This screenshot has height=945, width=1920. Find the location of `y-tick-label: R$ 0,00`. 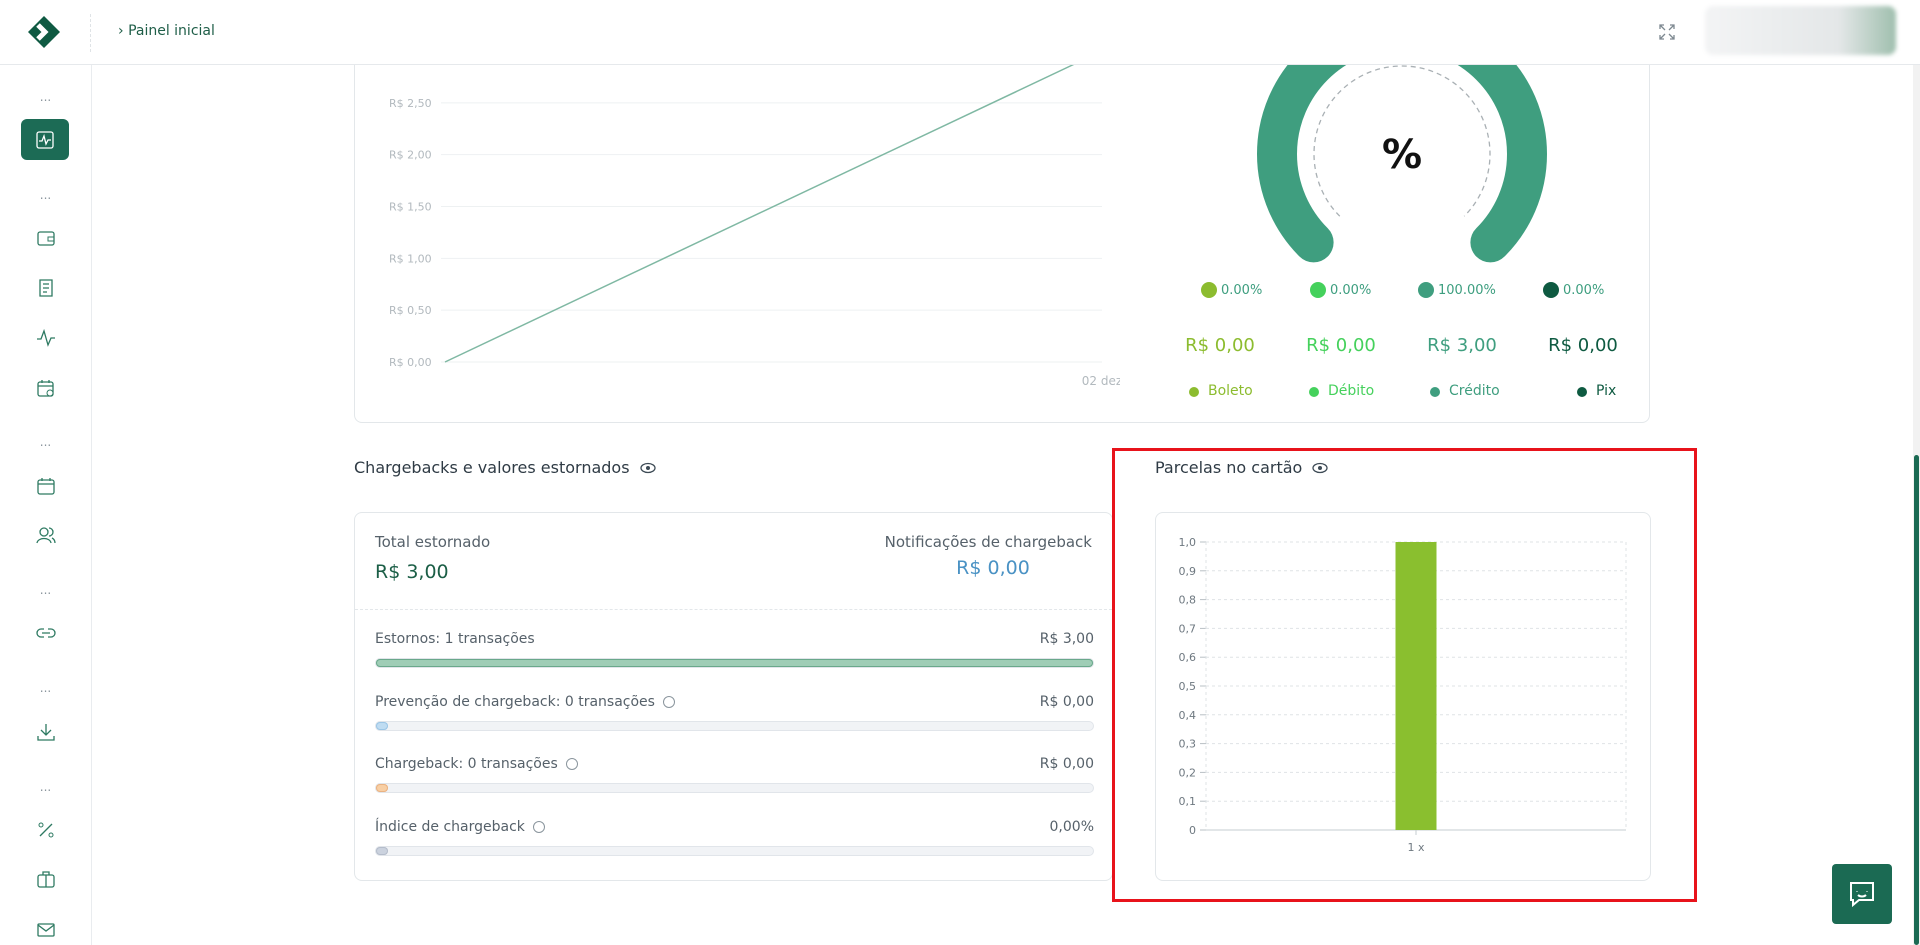

y-tick-label: R$ 0,00 is located at coordinates (410, 362).